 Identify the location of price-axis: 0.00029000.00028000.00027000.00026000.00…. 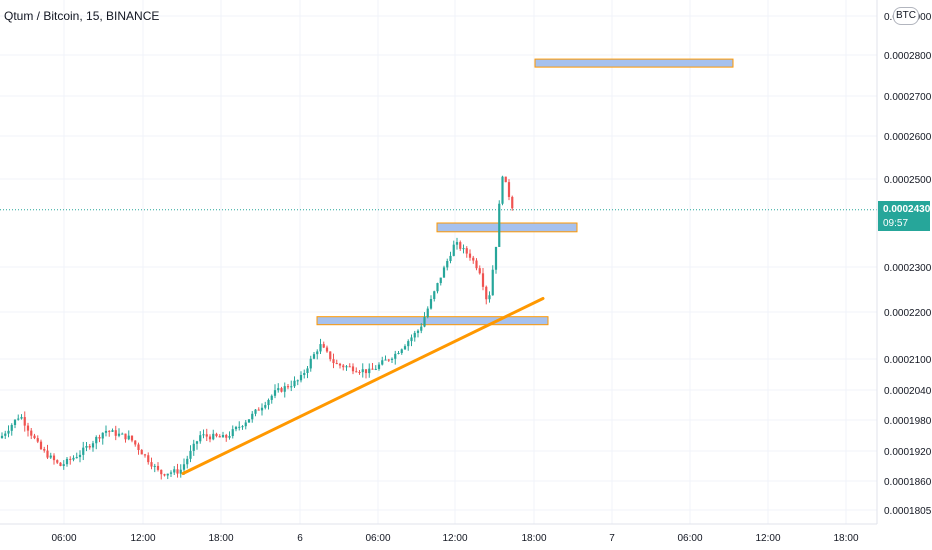
(908, 264).